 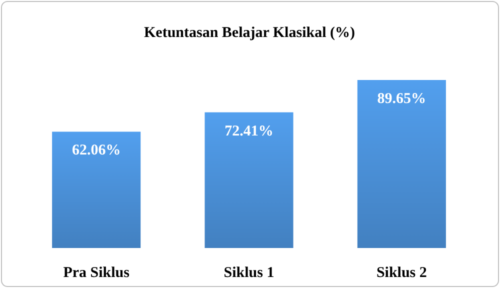 I want to click on data-label: 62.06%, so click(x=96, y=150).